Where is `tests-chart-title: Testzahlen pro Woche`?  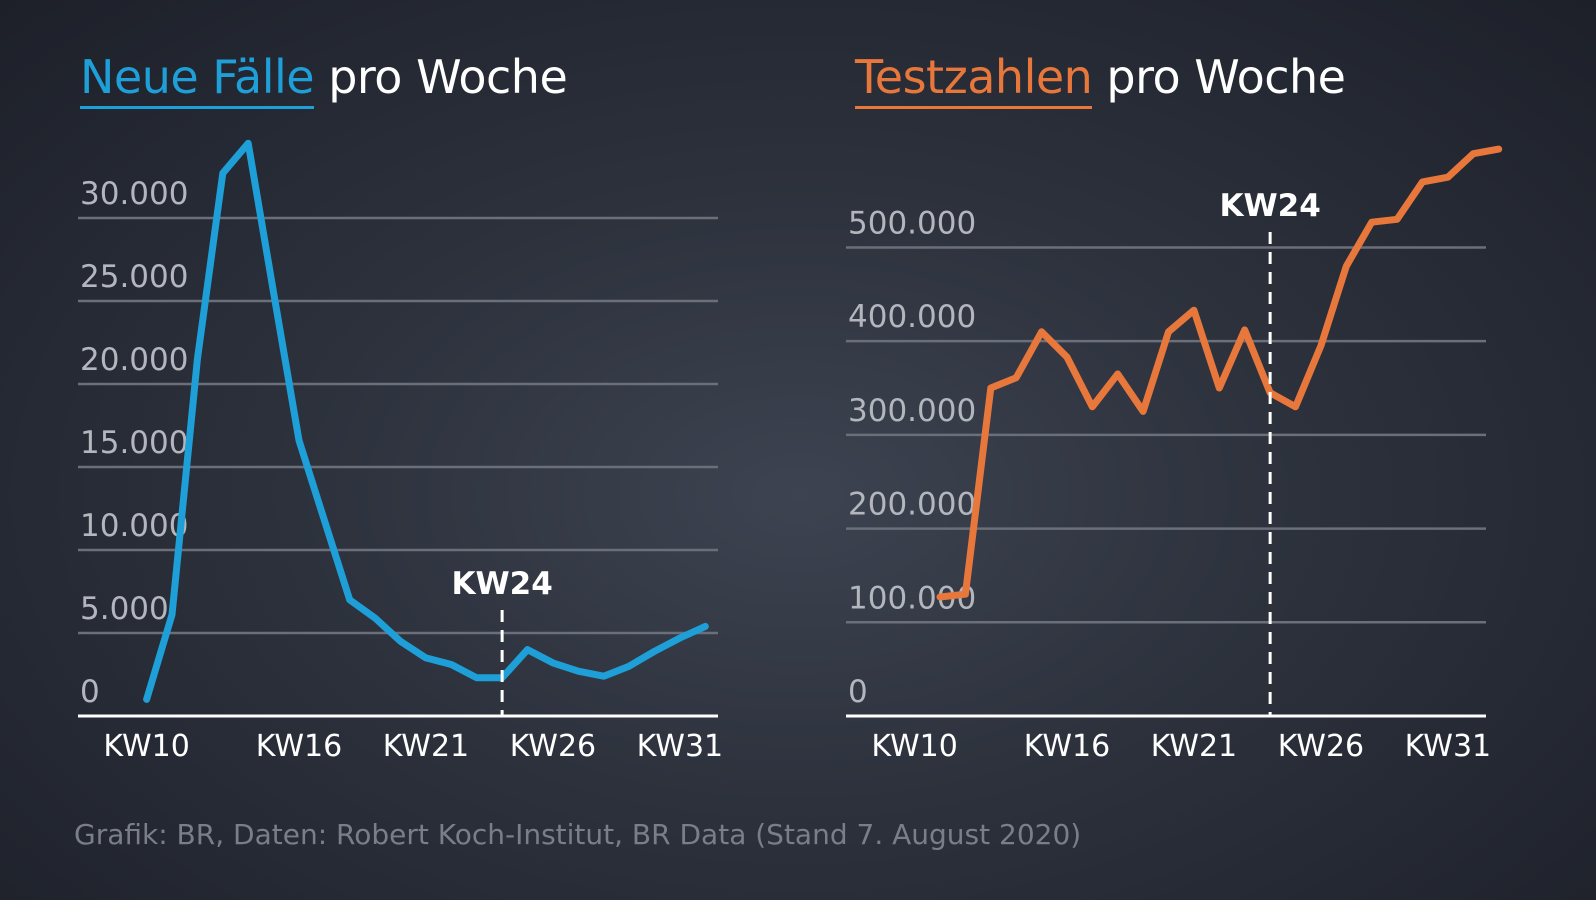 tests-chart-title: Testzahlen pro Woche is located at coordinates (1100, 79).